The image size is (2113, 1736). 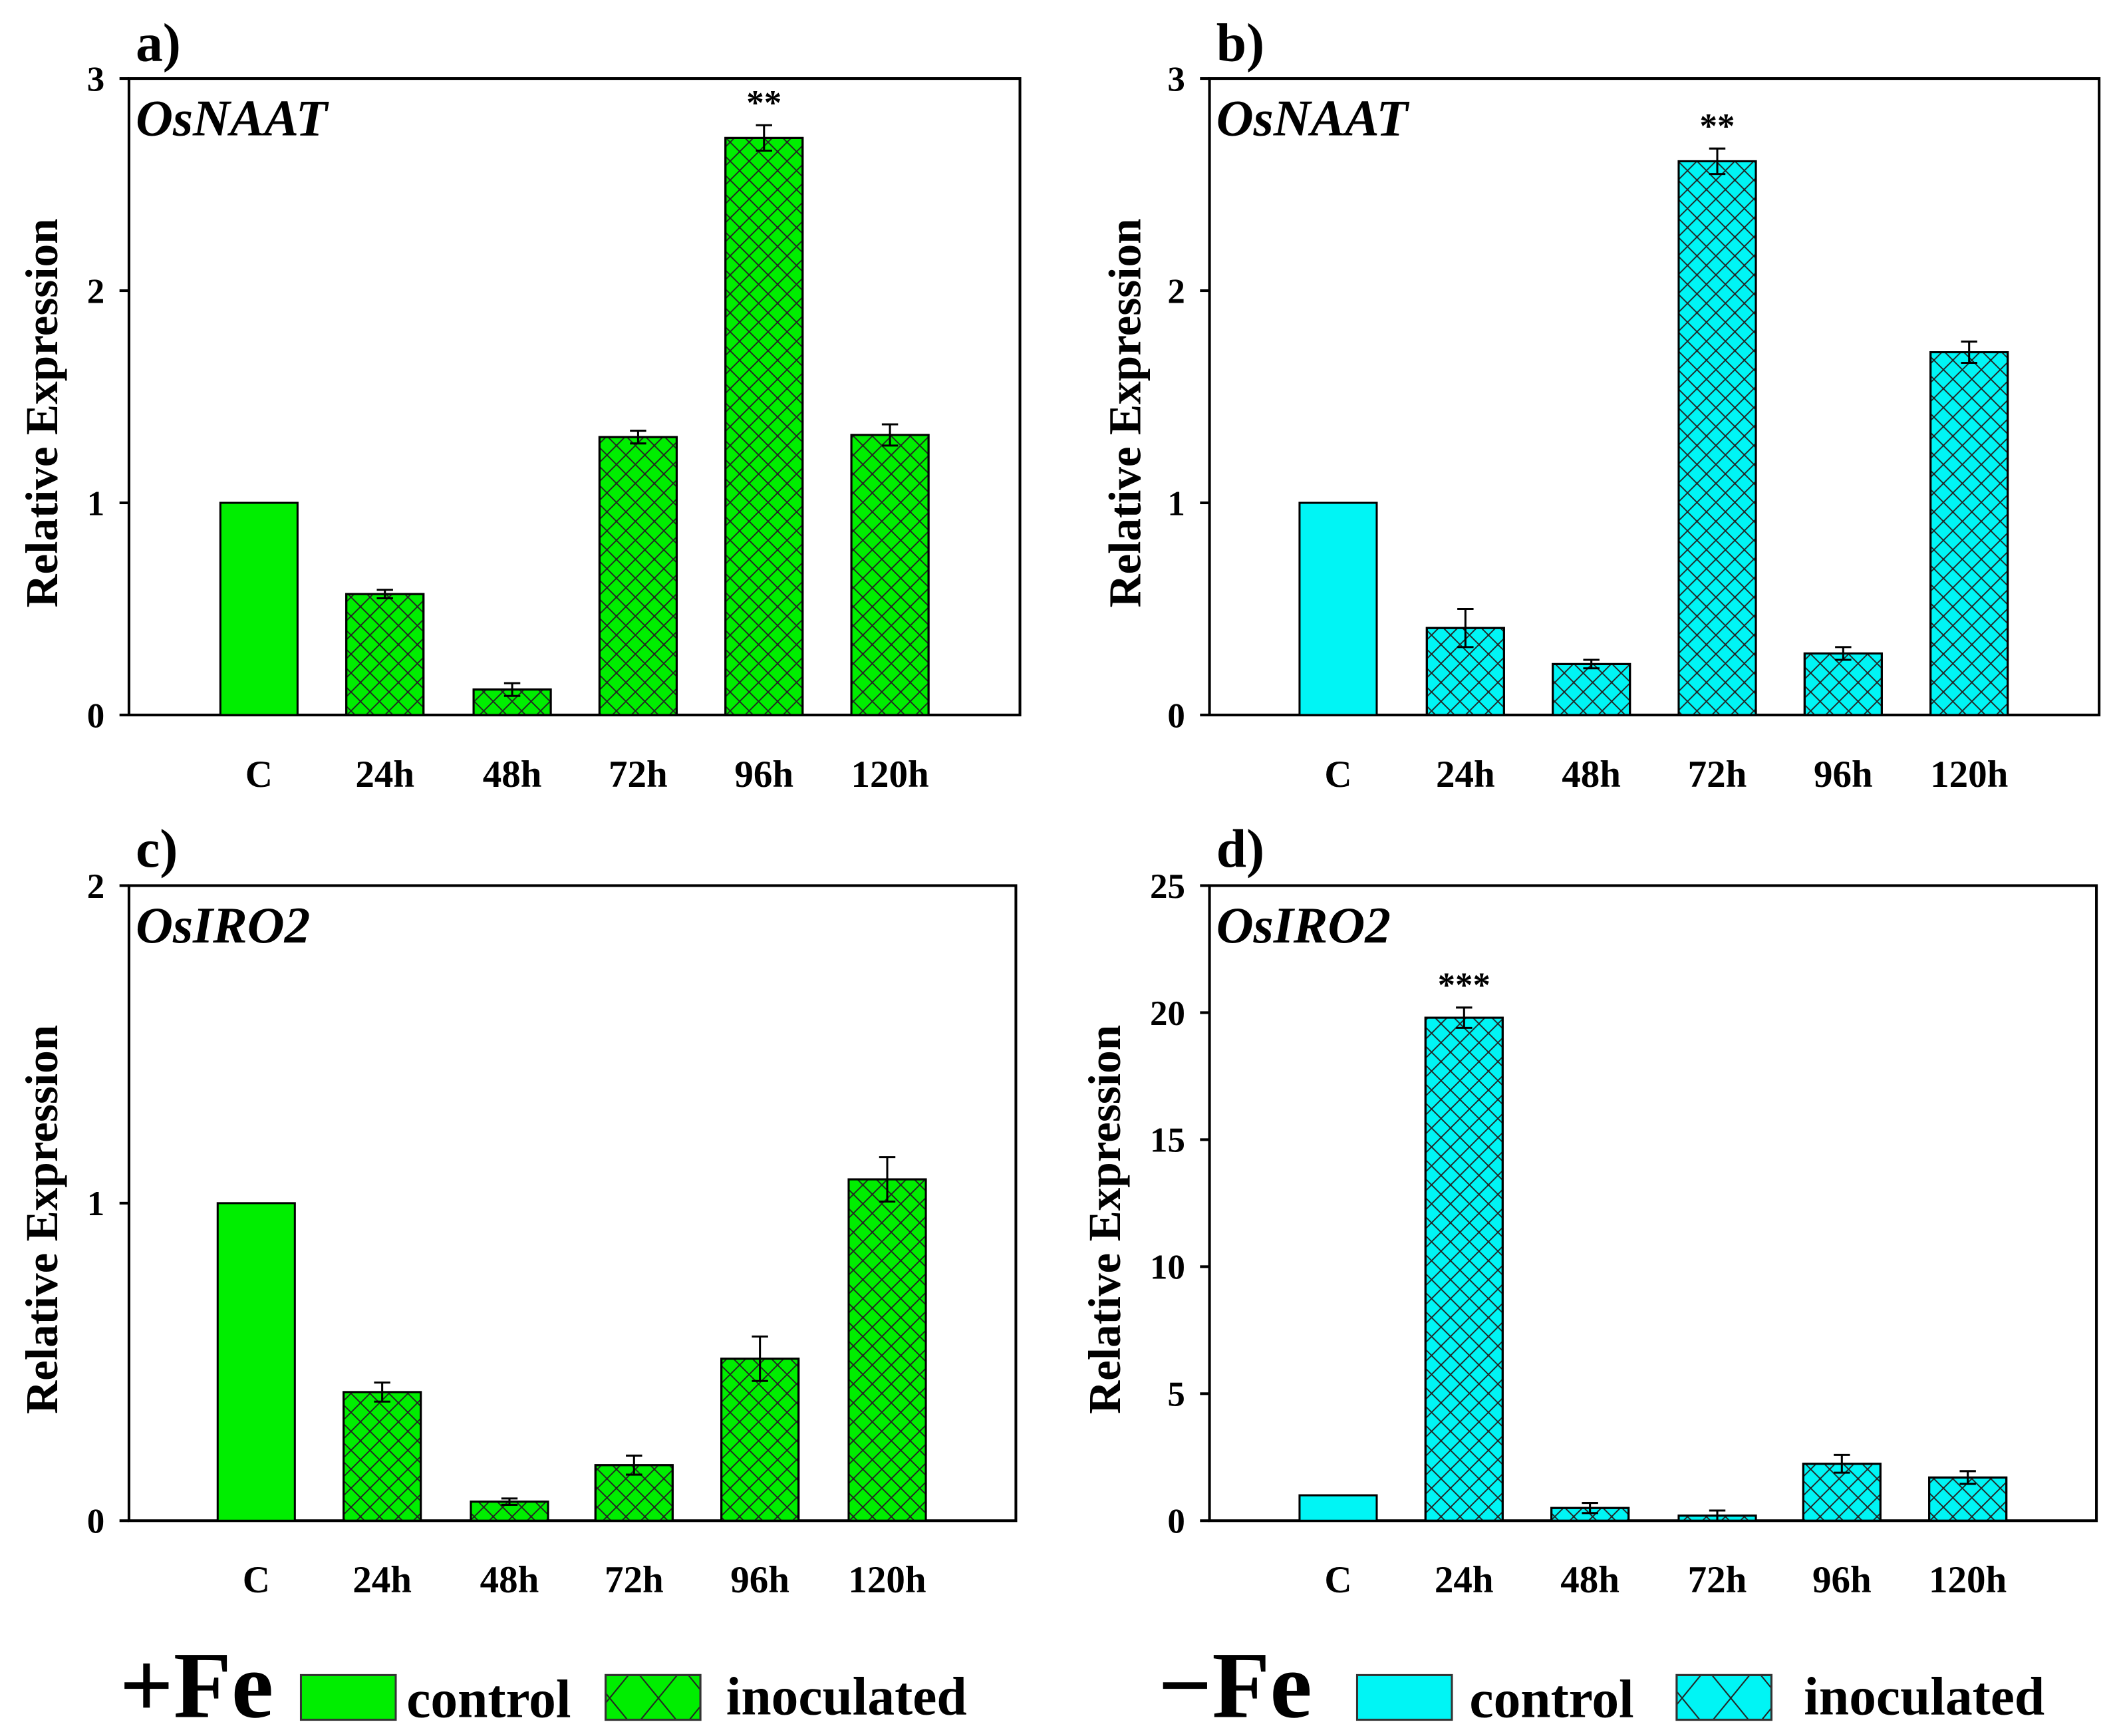 I want to click on bar-hatch-48h, so click(x=1591, y=689).